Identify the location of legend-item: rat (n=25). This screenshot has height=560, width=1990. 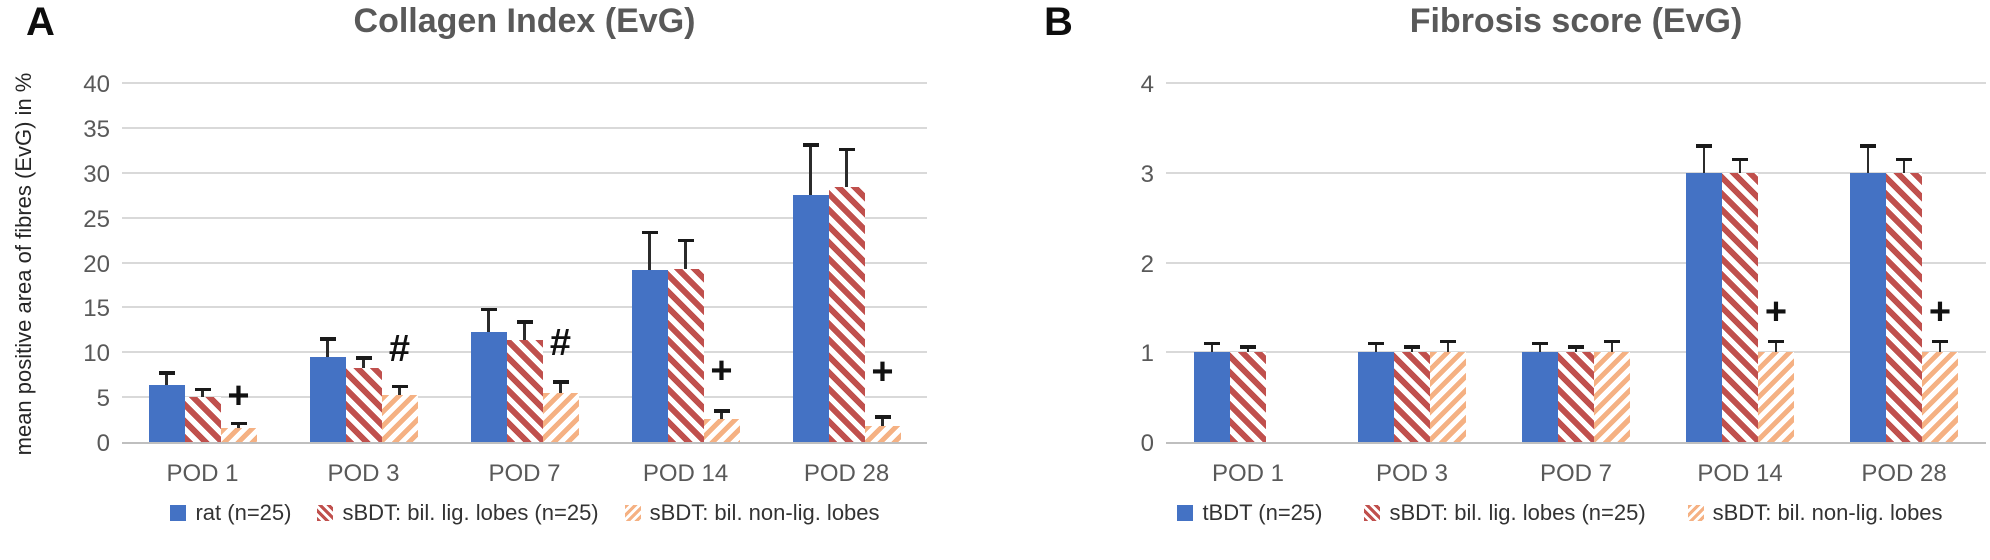
(230, 513).